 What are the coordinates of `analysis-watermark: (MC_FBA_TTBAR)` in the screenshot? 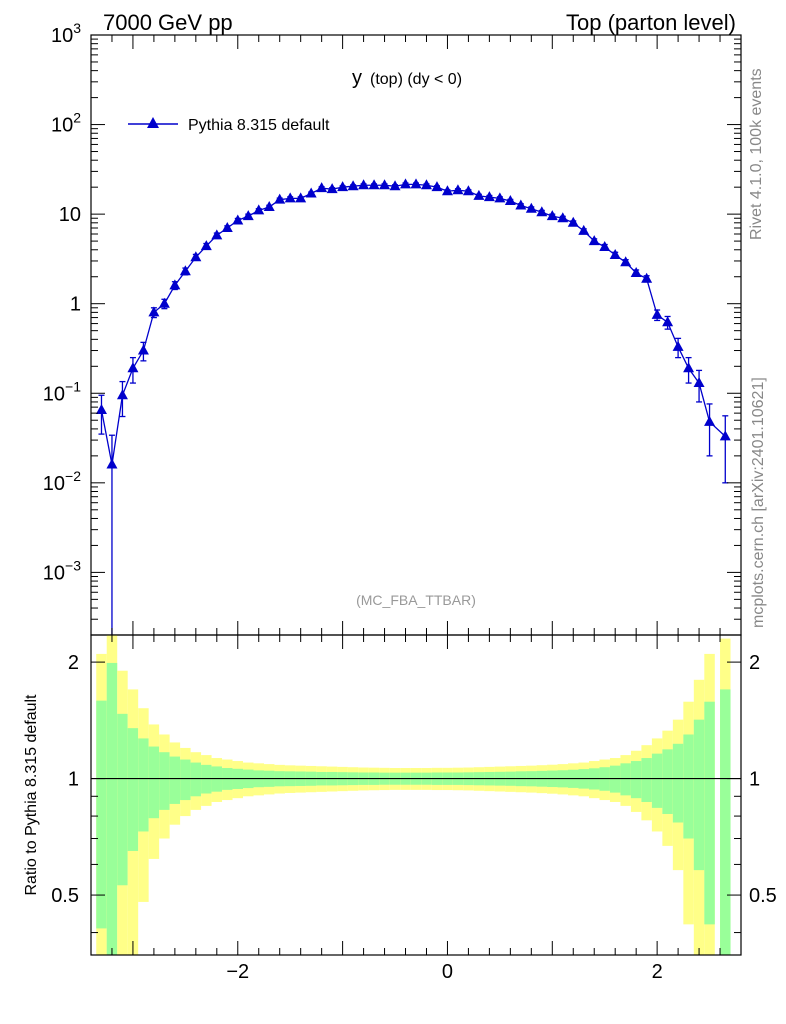 It's located at (416, 600).